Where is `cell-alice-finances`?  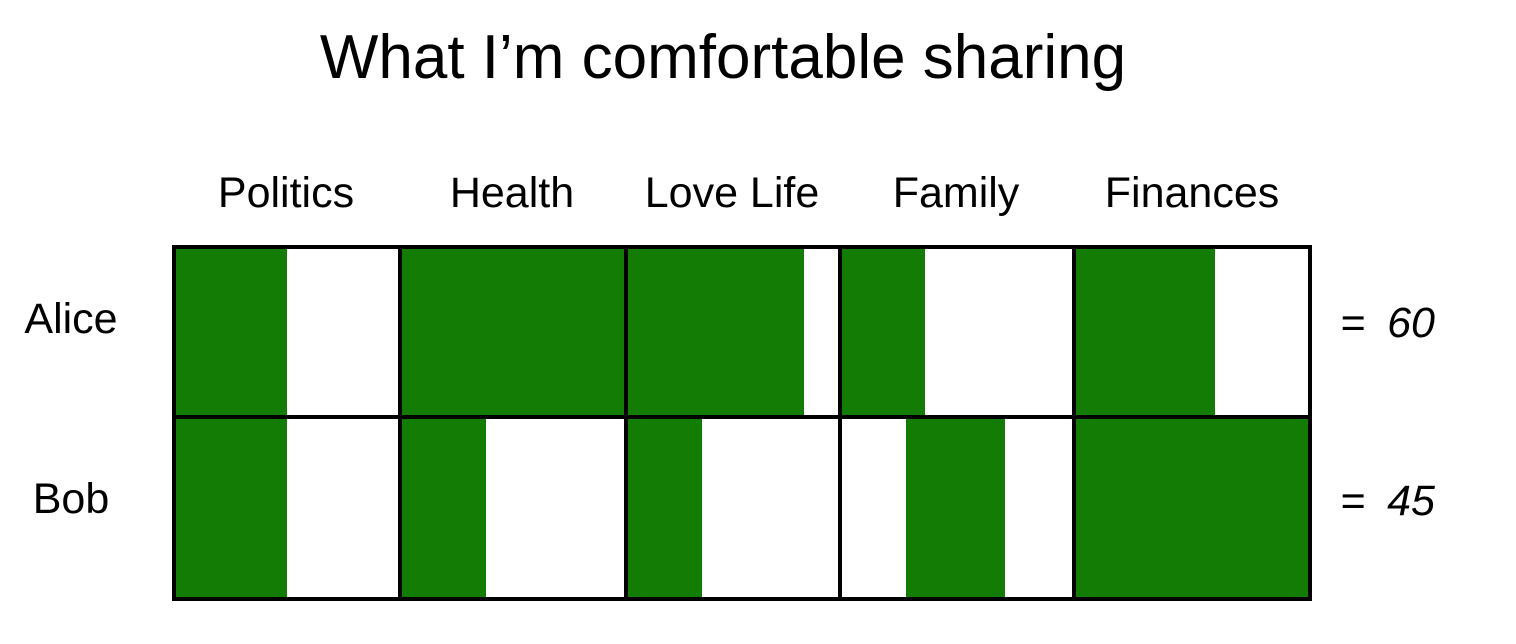 cell-alice-finances is located at coordinates (1192, 332).